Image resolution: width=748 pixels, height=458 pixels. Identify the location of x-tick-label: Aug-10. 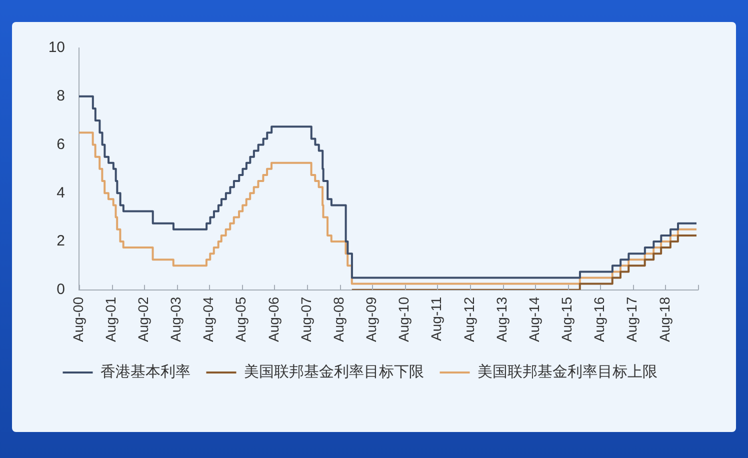
(404, 319).